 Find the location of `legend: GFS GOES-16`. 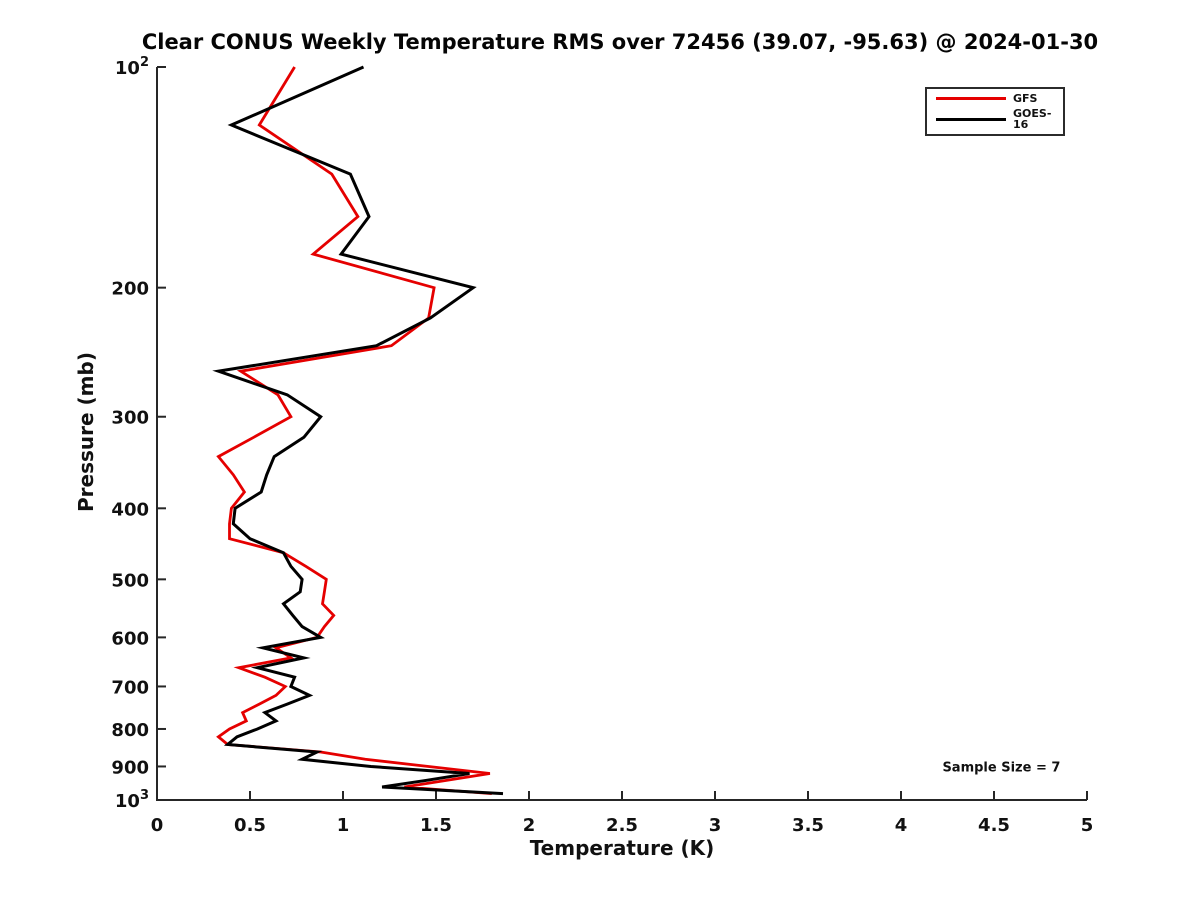

legend: GFS GOES-16 is located at coordinates (995, 111).